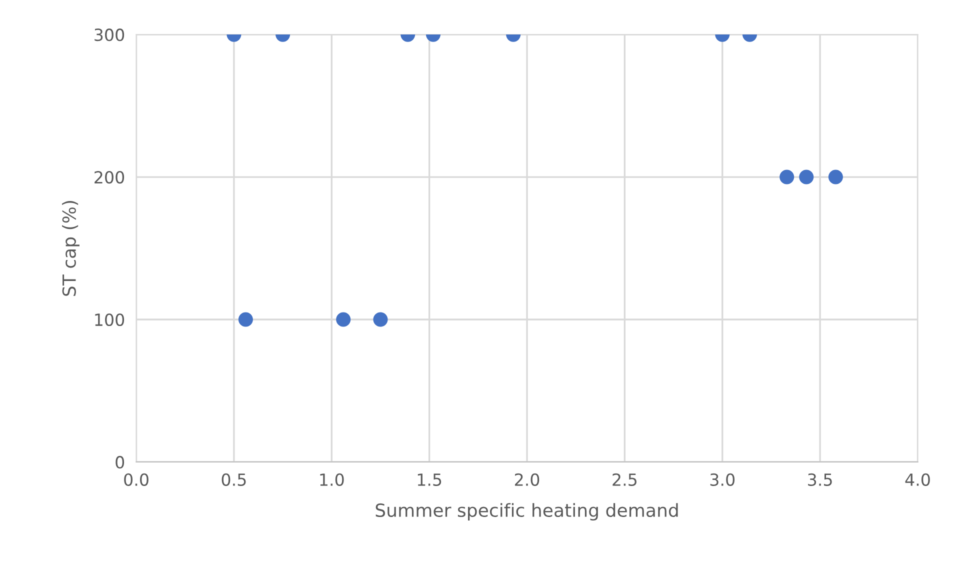 The height and width of the screenshot is (576, 953). Describe the element at coordinates (234, 479) in the screenshot. I see `x-tick-label: 0.5` at that location.